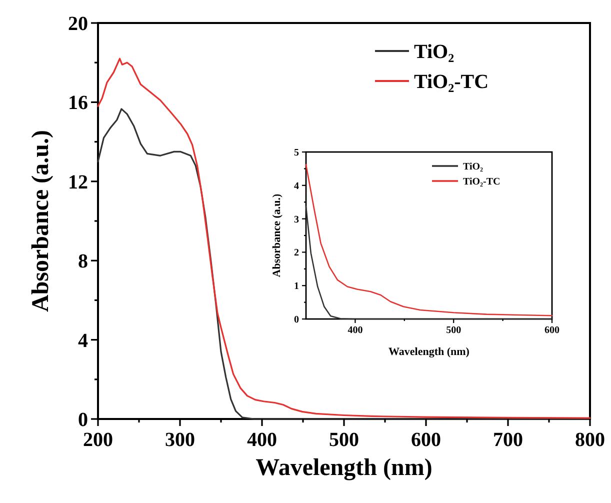 The image size is (611, 503). I want to click on y-tick-label: 12, so click(78, 182).